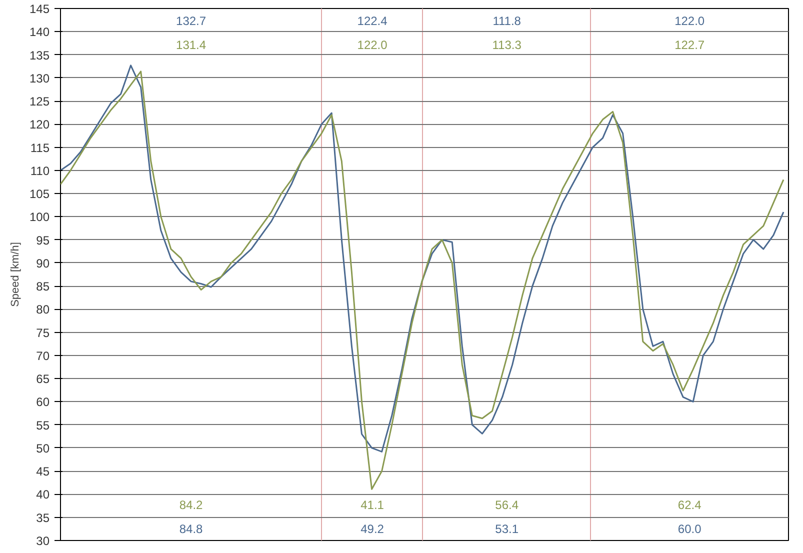  Describe the element at coordinates (39, 78) in the screenshot. I see `y-tick-label: 130` at that location.